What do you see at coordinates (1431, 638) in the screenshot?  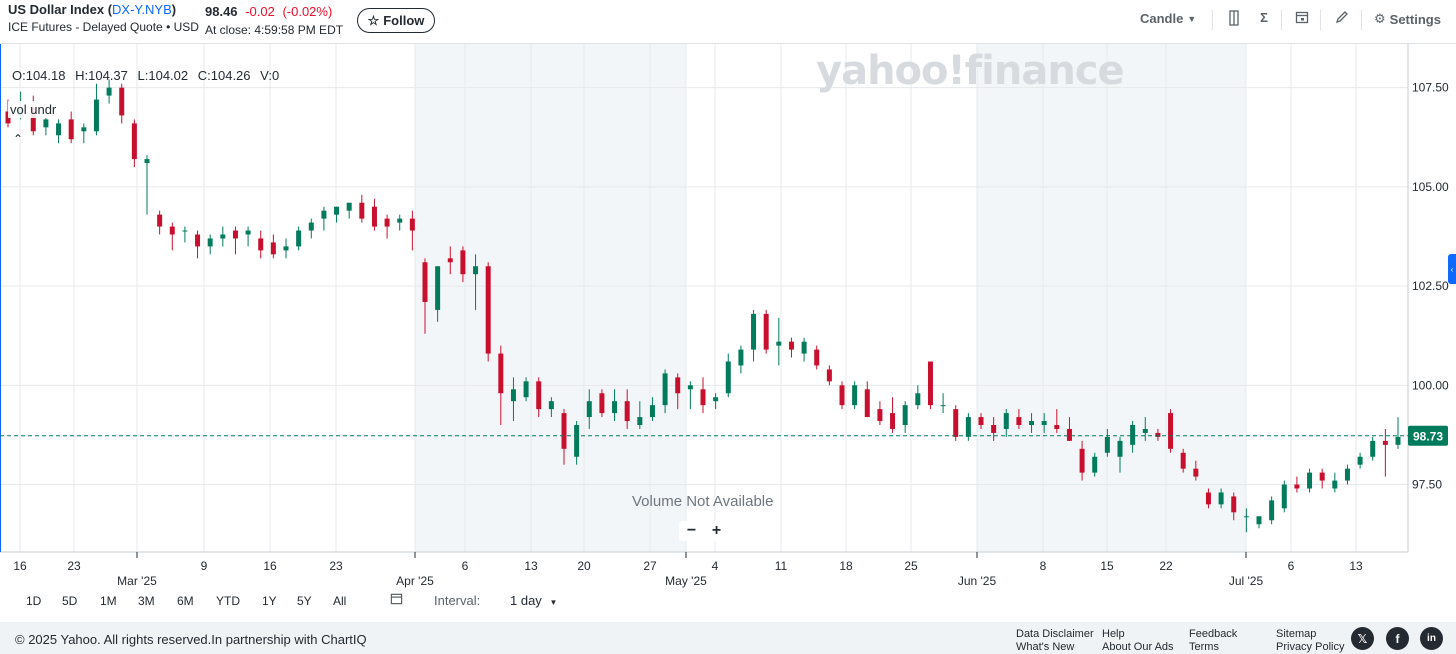 I see `linkedin-icon: in` at bounding box center [1431, 638].